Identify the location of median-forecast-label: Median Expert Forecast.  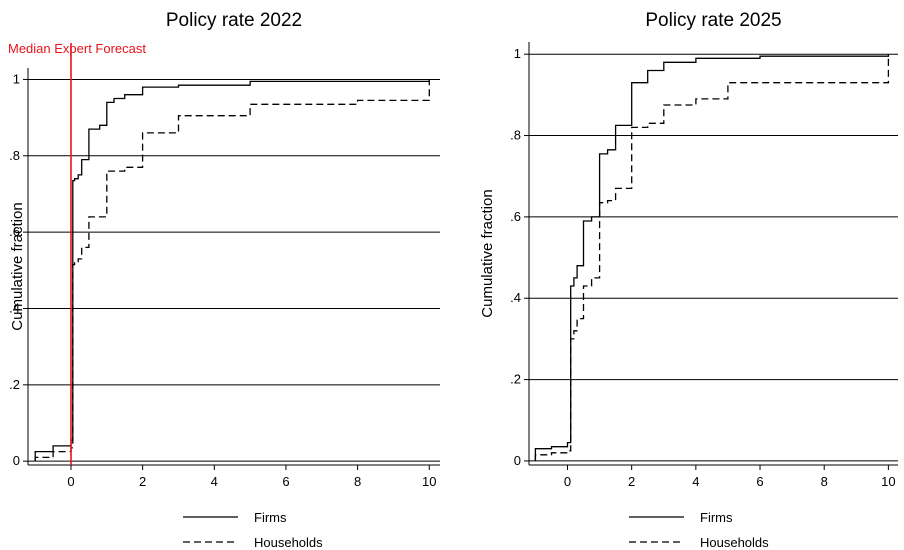
(77, 48).